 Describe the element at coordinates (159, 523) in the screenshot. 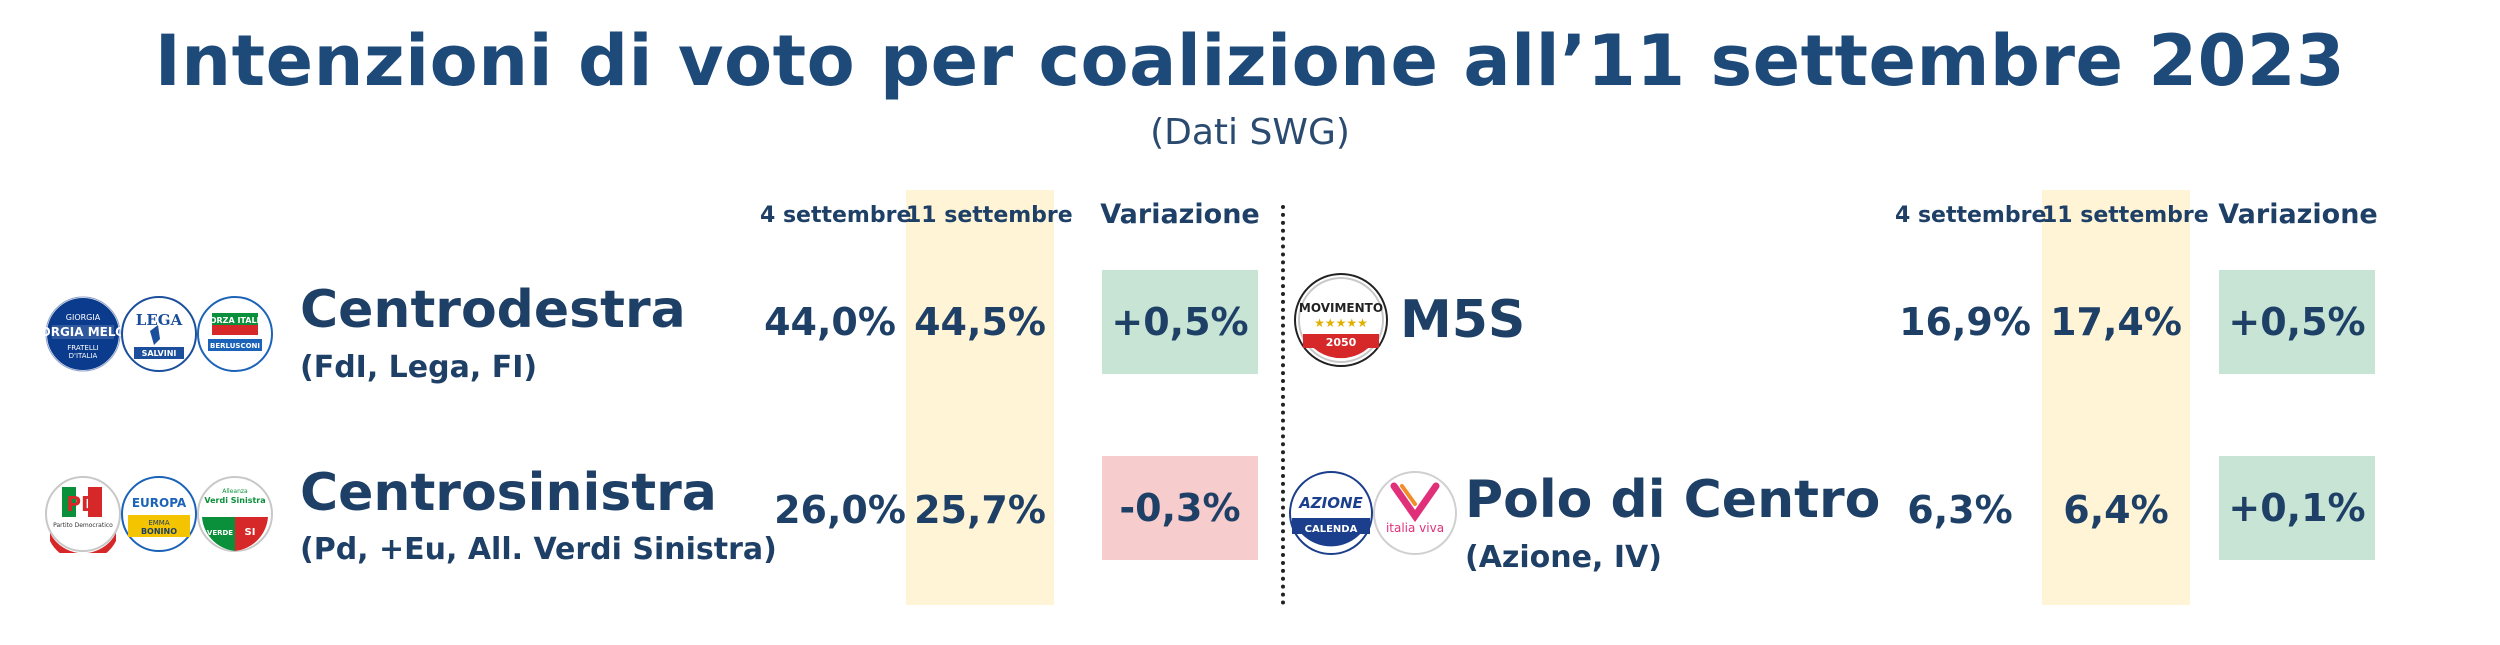

I see `svg-text: EMMA` at that location.